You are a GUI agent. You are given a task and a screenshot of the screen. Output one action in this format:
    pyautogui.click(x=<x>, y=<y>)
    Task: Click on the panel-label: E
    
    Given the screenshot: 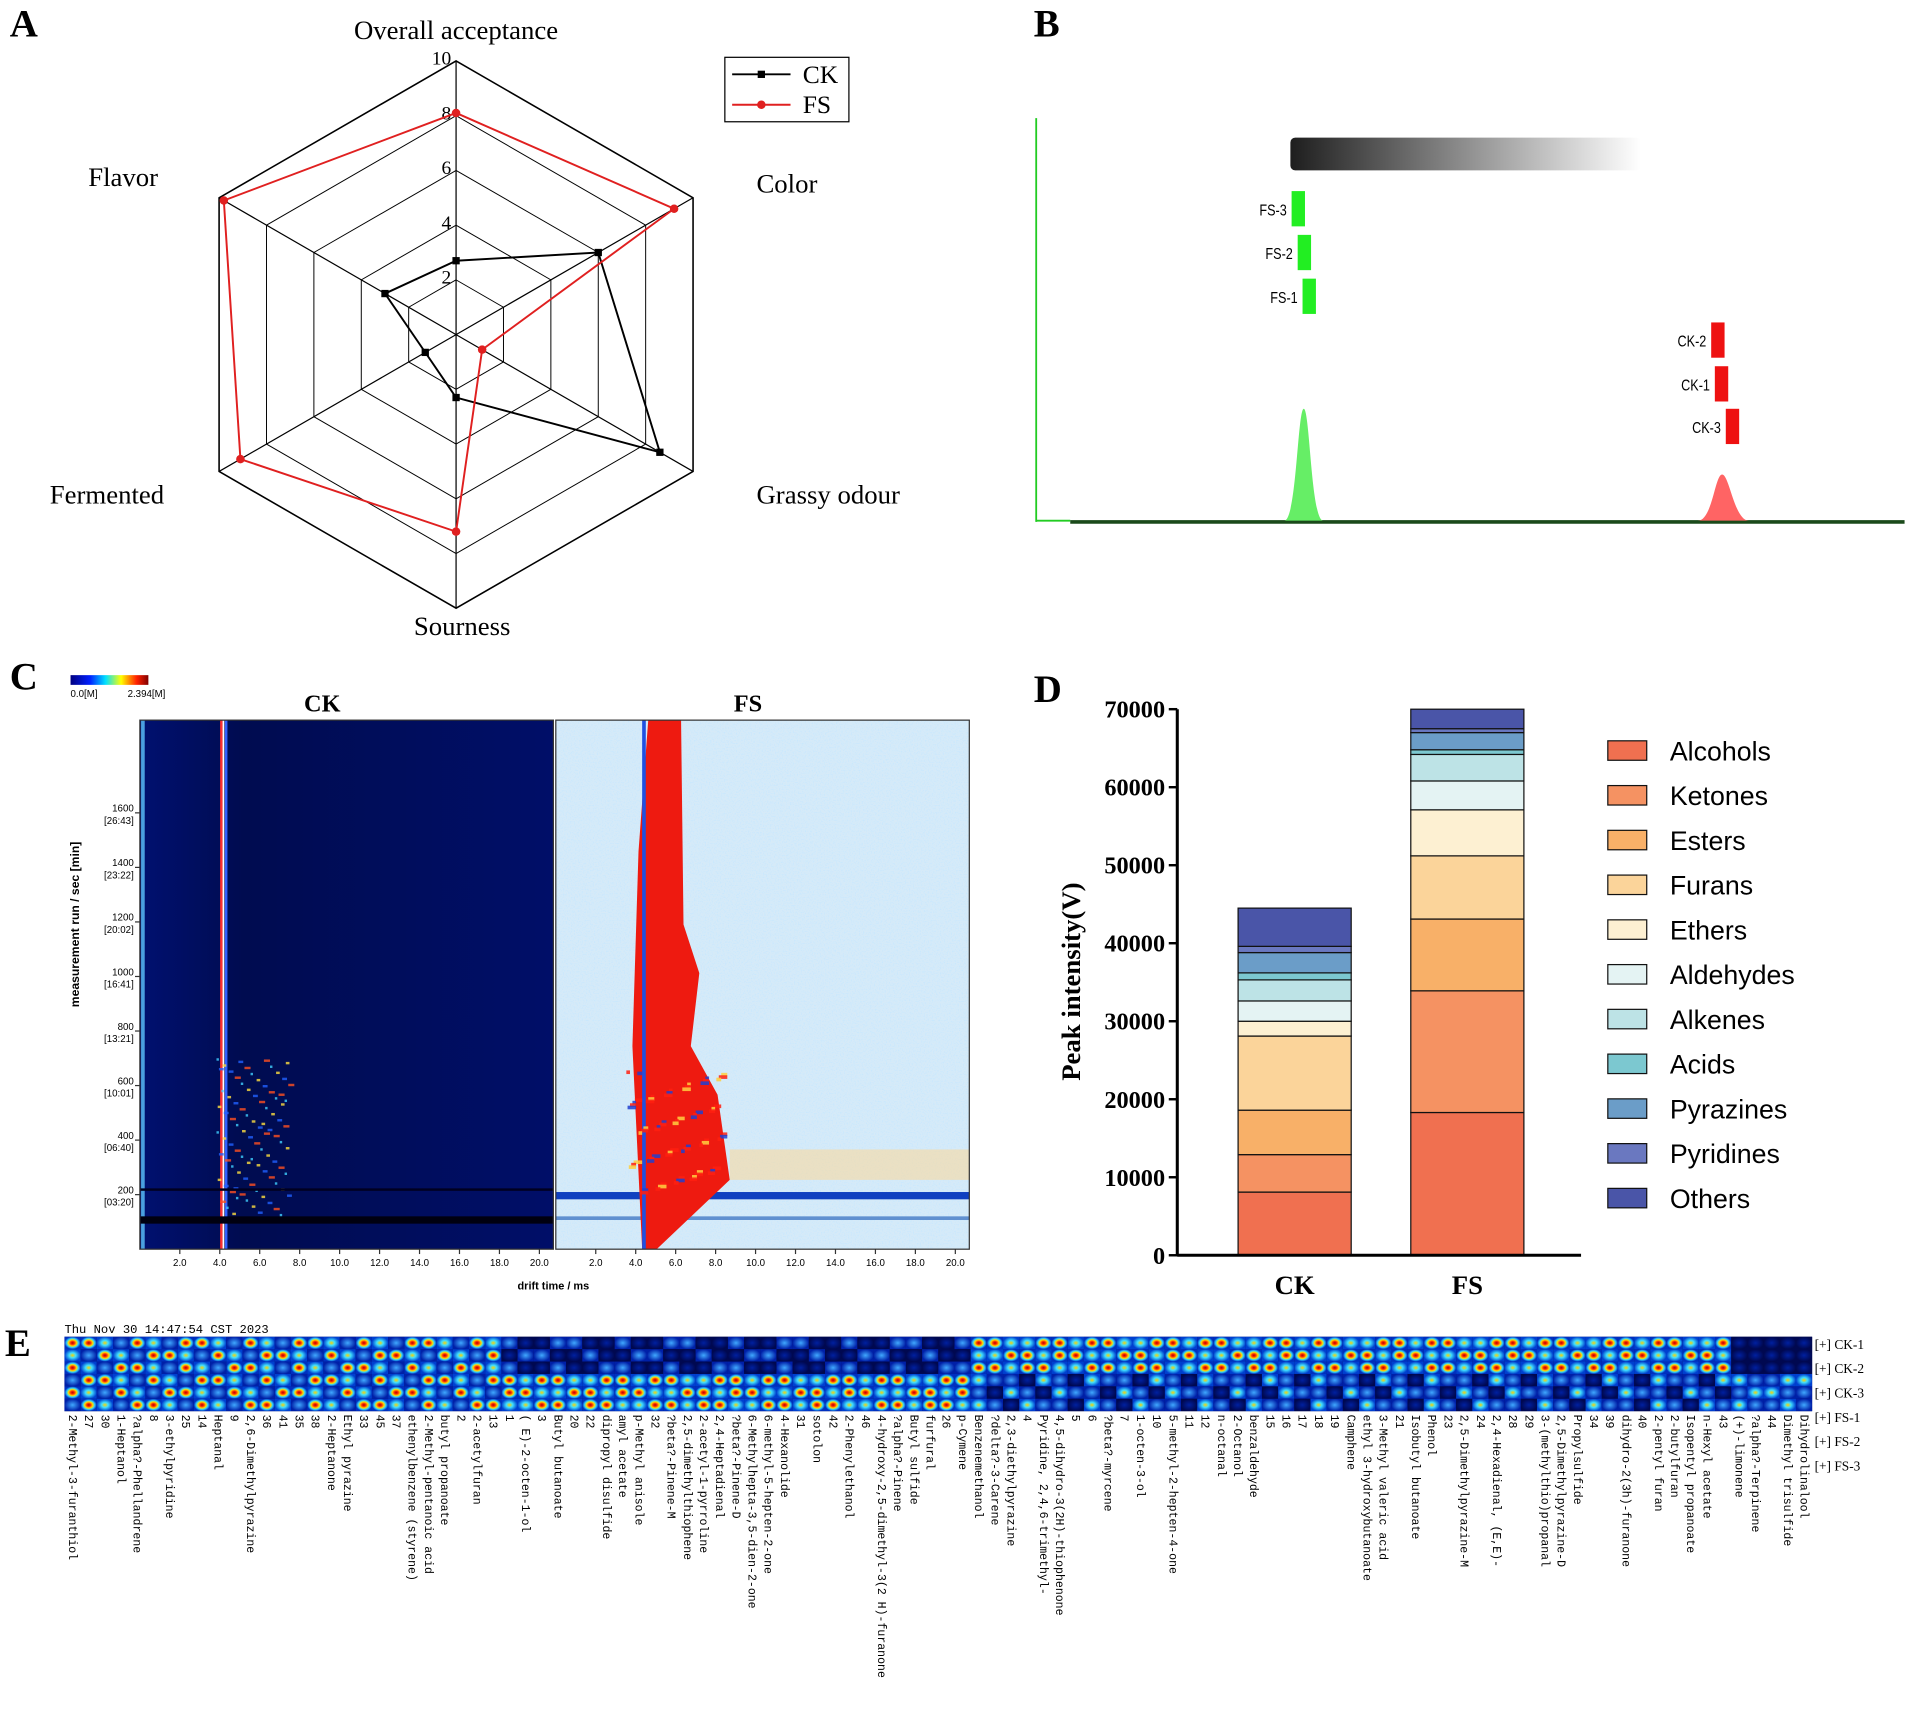 What is the action you would take?
    pyautogui.click(x=18, y=1343)
    